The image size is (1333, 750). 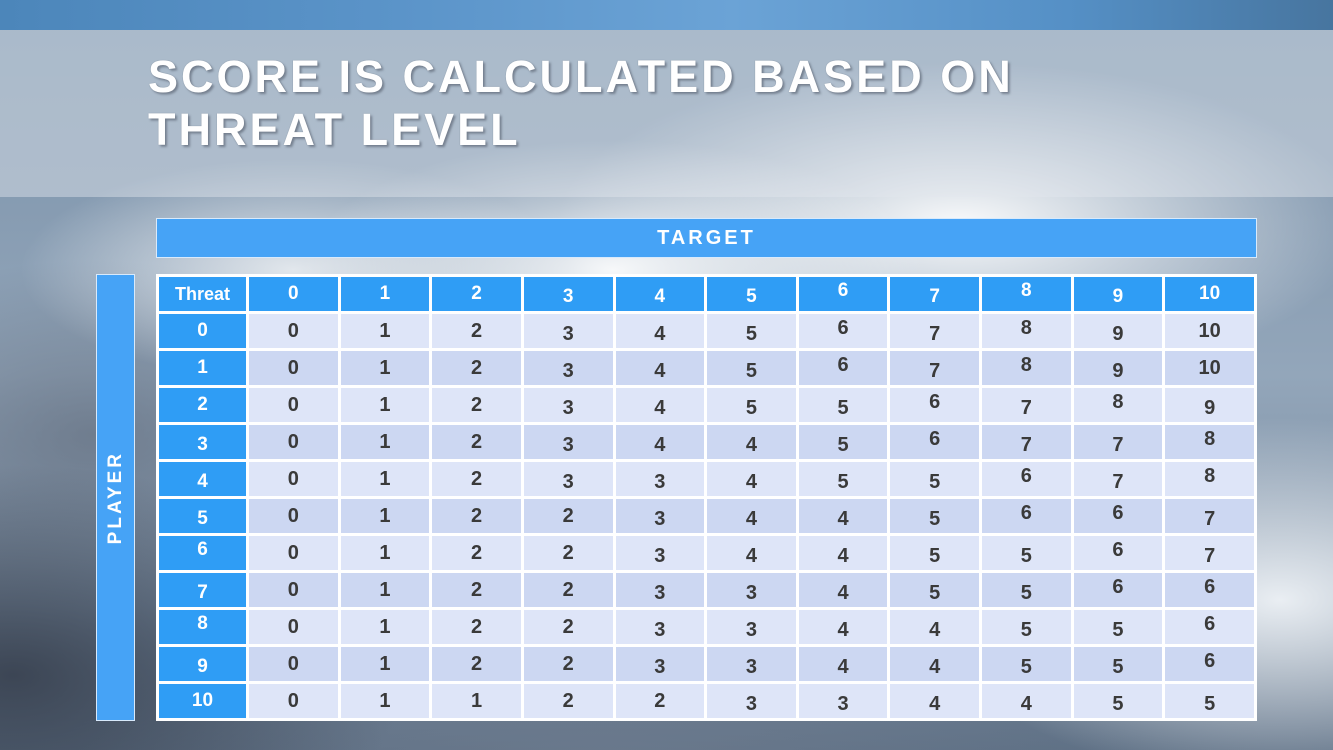 I want to click on column-header-8: 8, so click(x=1026, y=294).